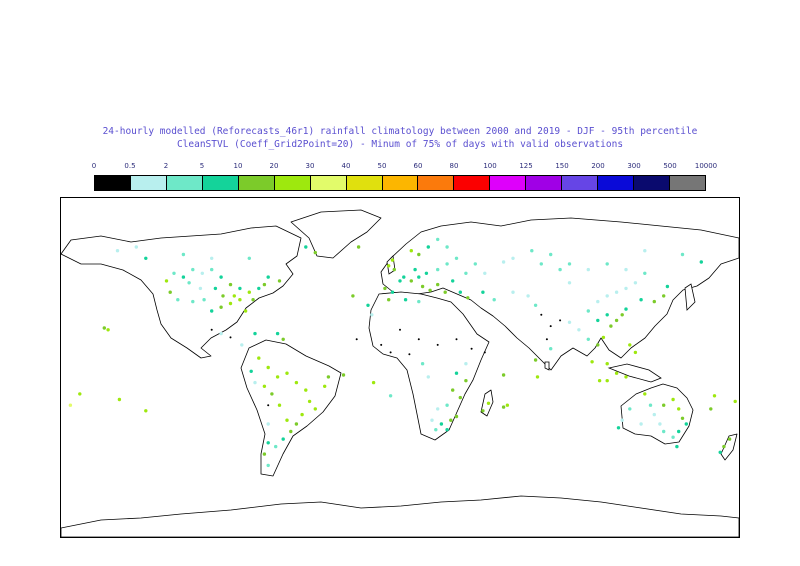 The image size is (800, 566). I want to click on land-africa, so click(429, 366).